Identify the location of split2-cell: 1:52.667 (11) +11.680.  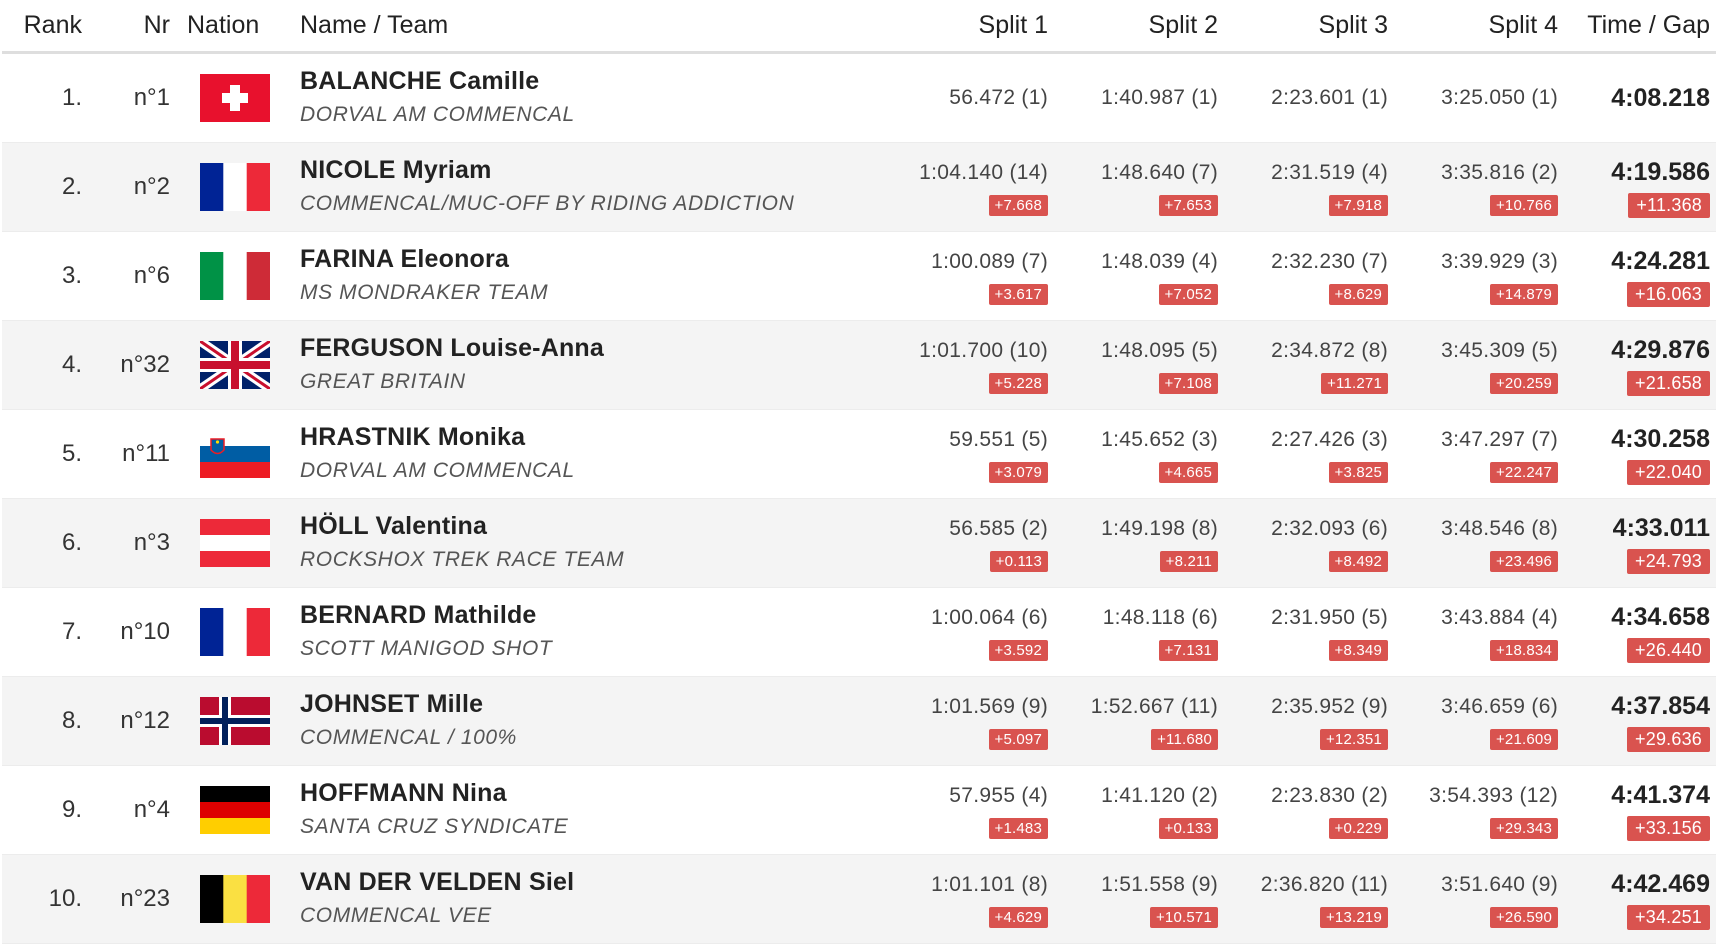
(1133, 721).